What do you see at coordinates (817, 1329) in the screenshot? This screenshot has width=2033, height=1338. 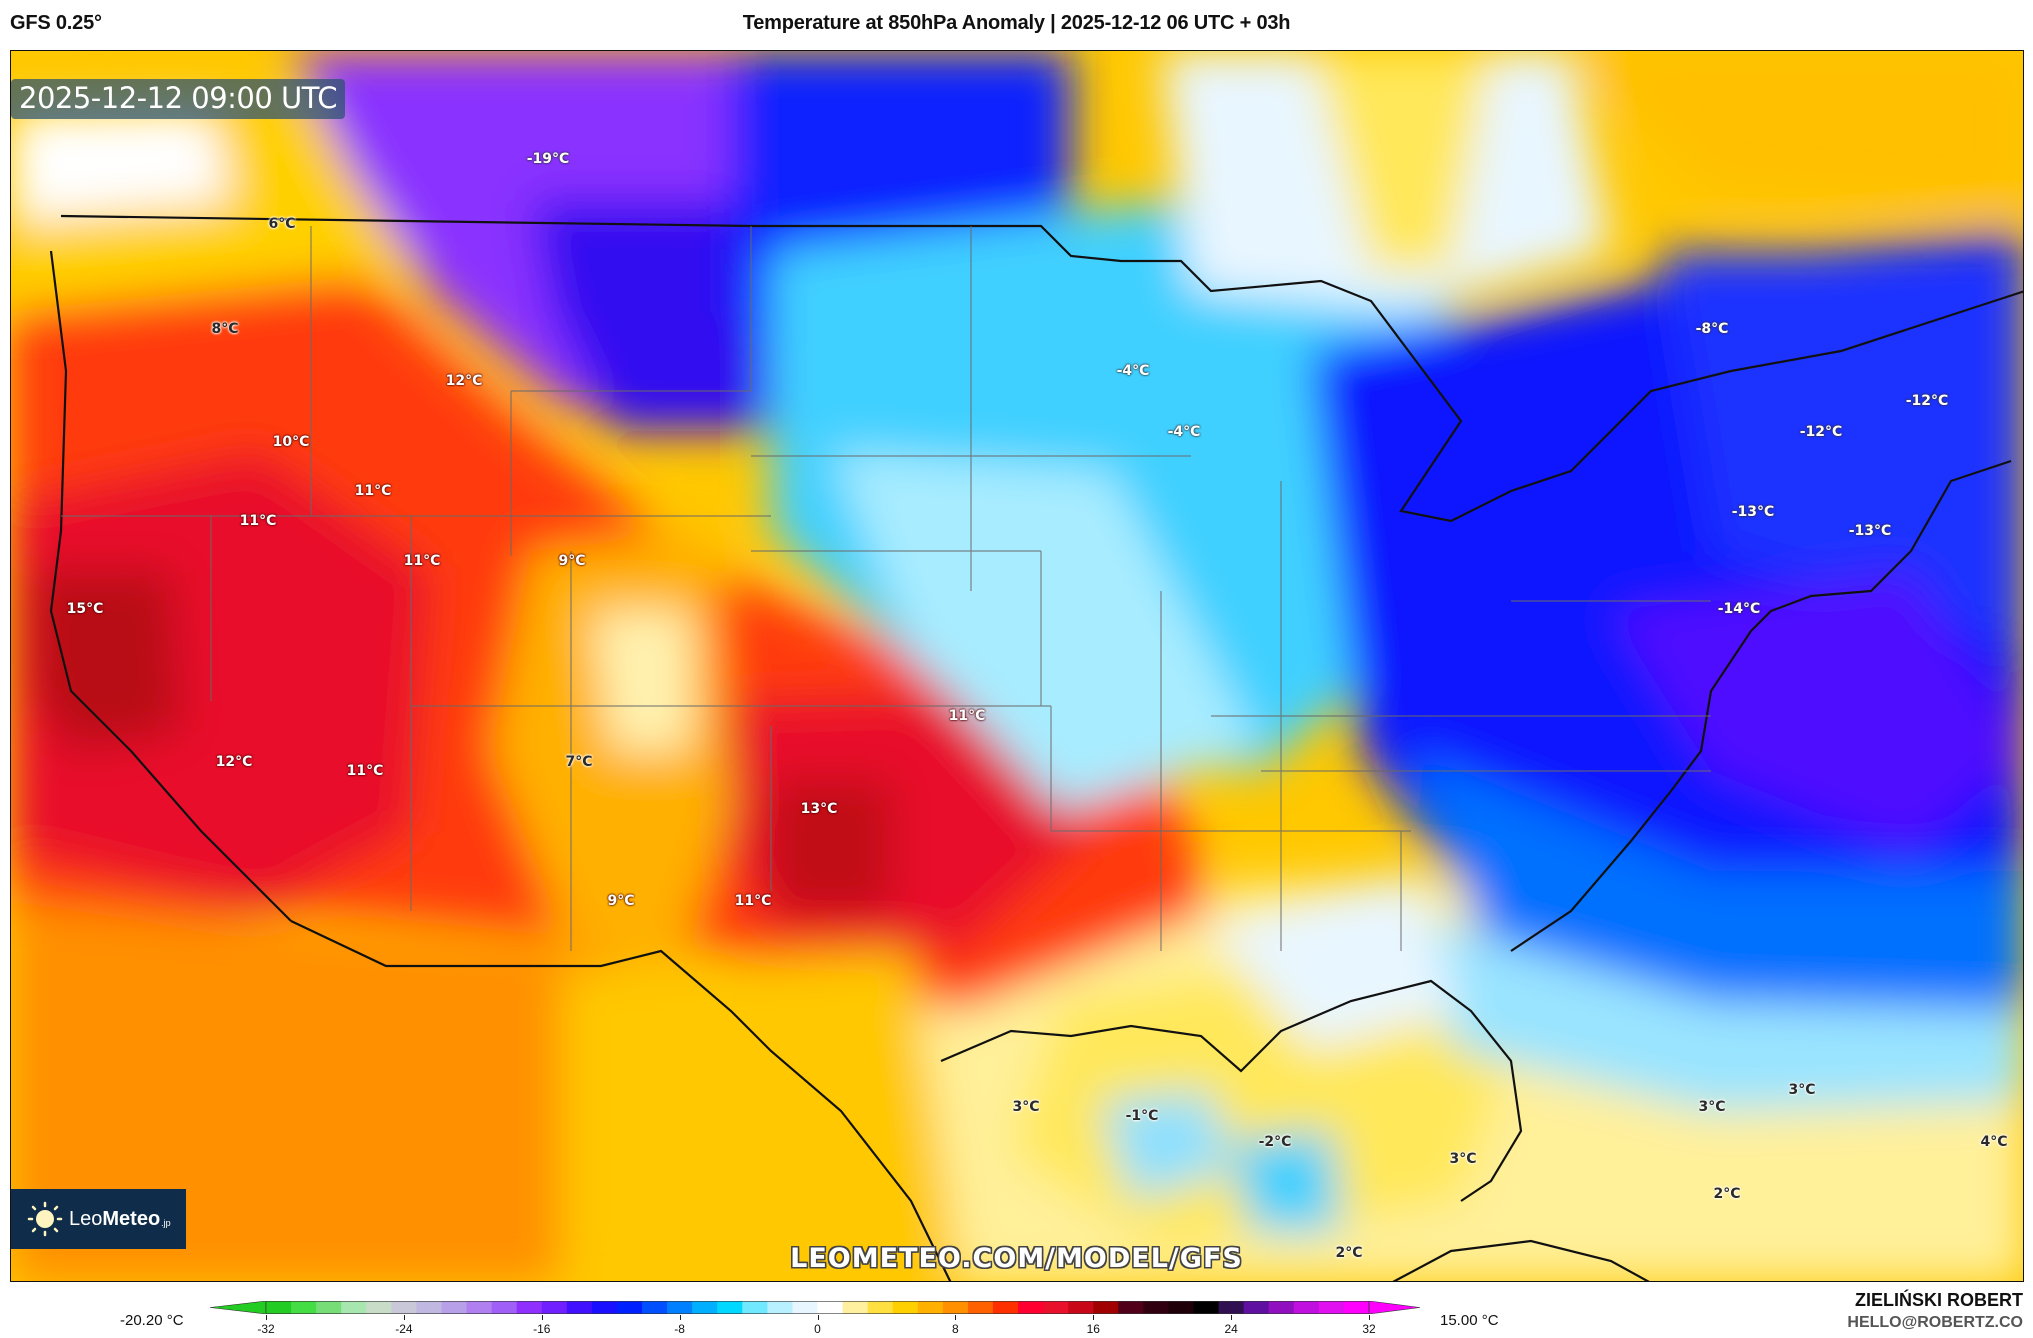 I see `colorbar-tick-label: 0` at bounding box center [817, 1329].